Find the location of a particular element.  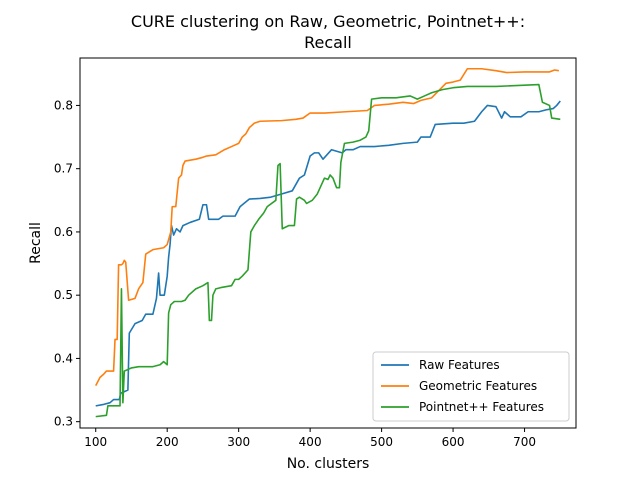

y-axis: 0.3 0.4 0.5 0.6 0.7 0.8 is located at coordinates (67, 263).